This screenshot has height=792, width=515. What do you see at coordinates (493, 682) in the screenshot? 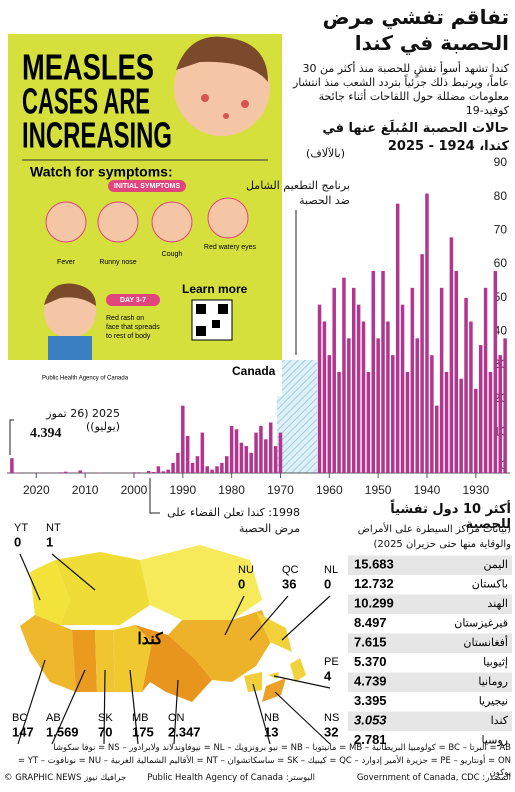
I see `table-country: رومانيا` at bounding box center [493, 682].